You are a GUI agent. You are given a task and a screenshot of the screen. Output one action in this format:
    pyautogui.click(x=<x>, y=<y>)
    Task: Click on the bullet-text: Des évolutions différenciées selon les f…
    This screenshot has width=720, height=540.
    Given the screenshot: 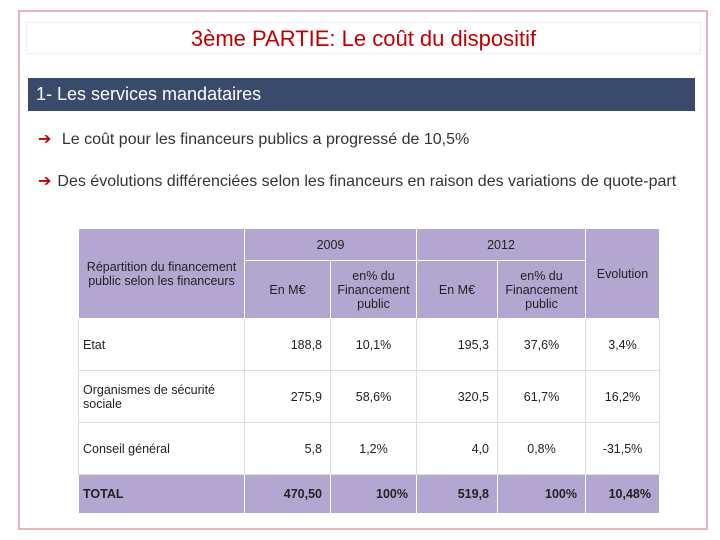 What is the action you would take?
    pyautogui.click(x=367, y=181)
    